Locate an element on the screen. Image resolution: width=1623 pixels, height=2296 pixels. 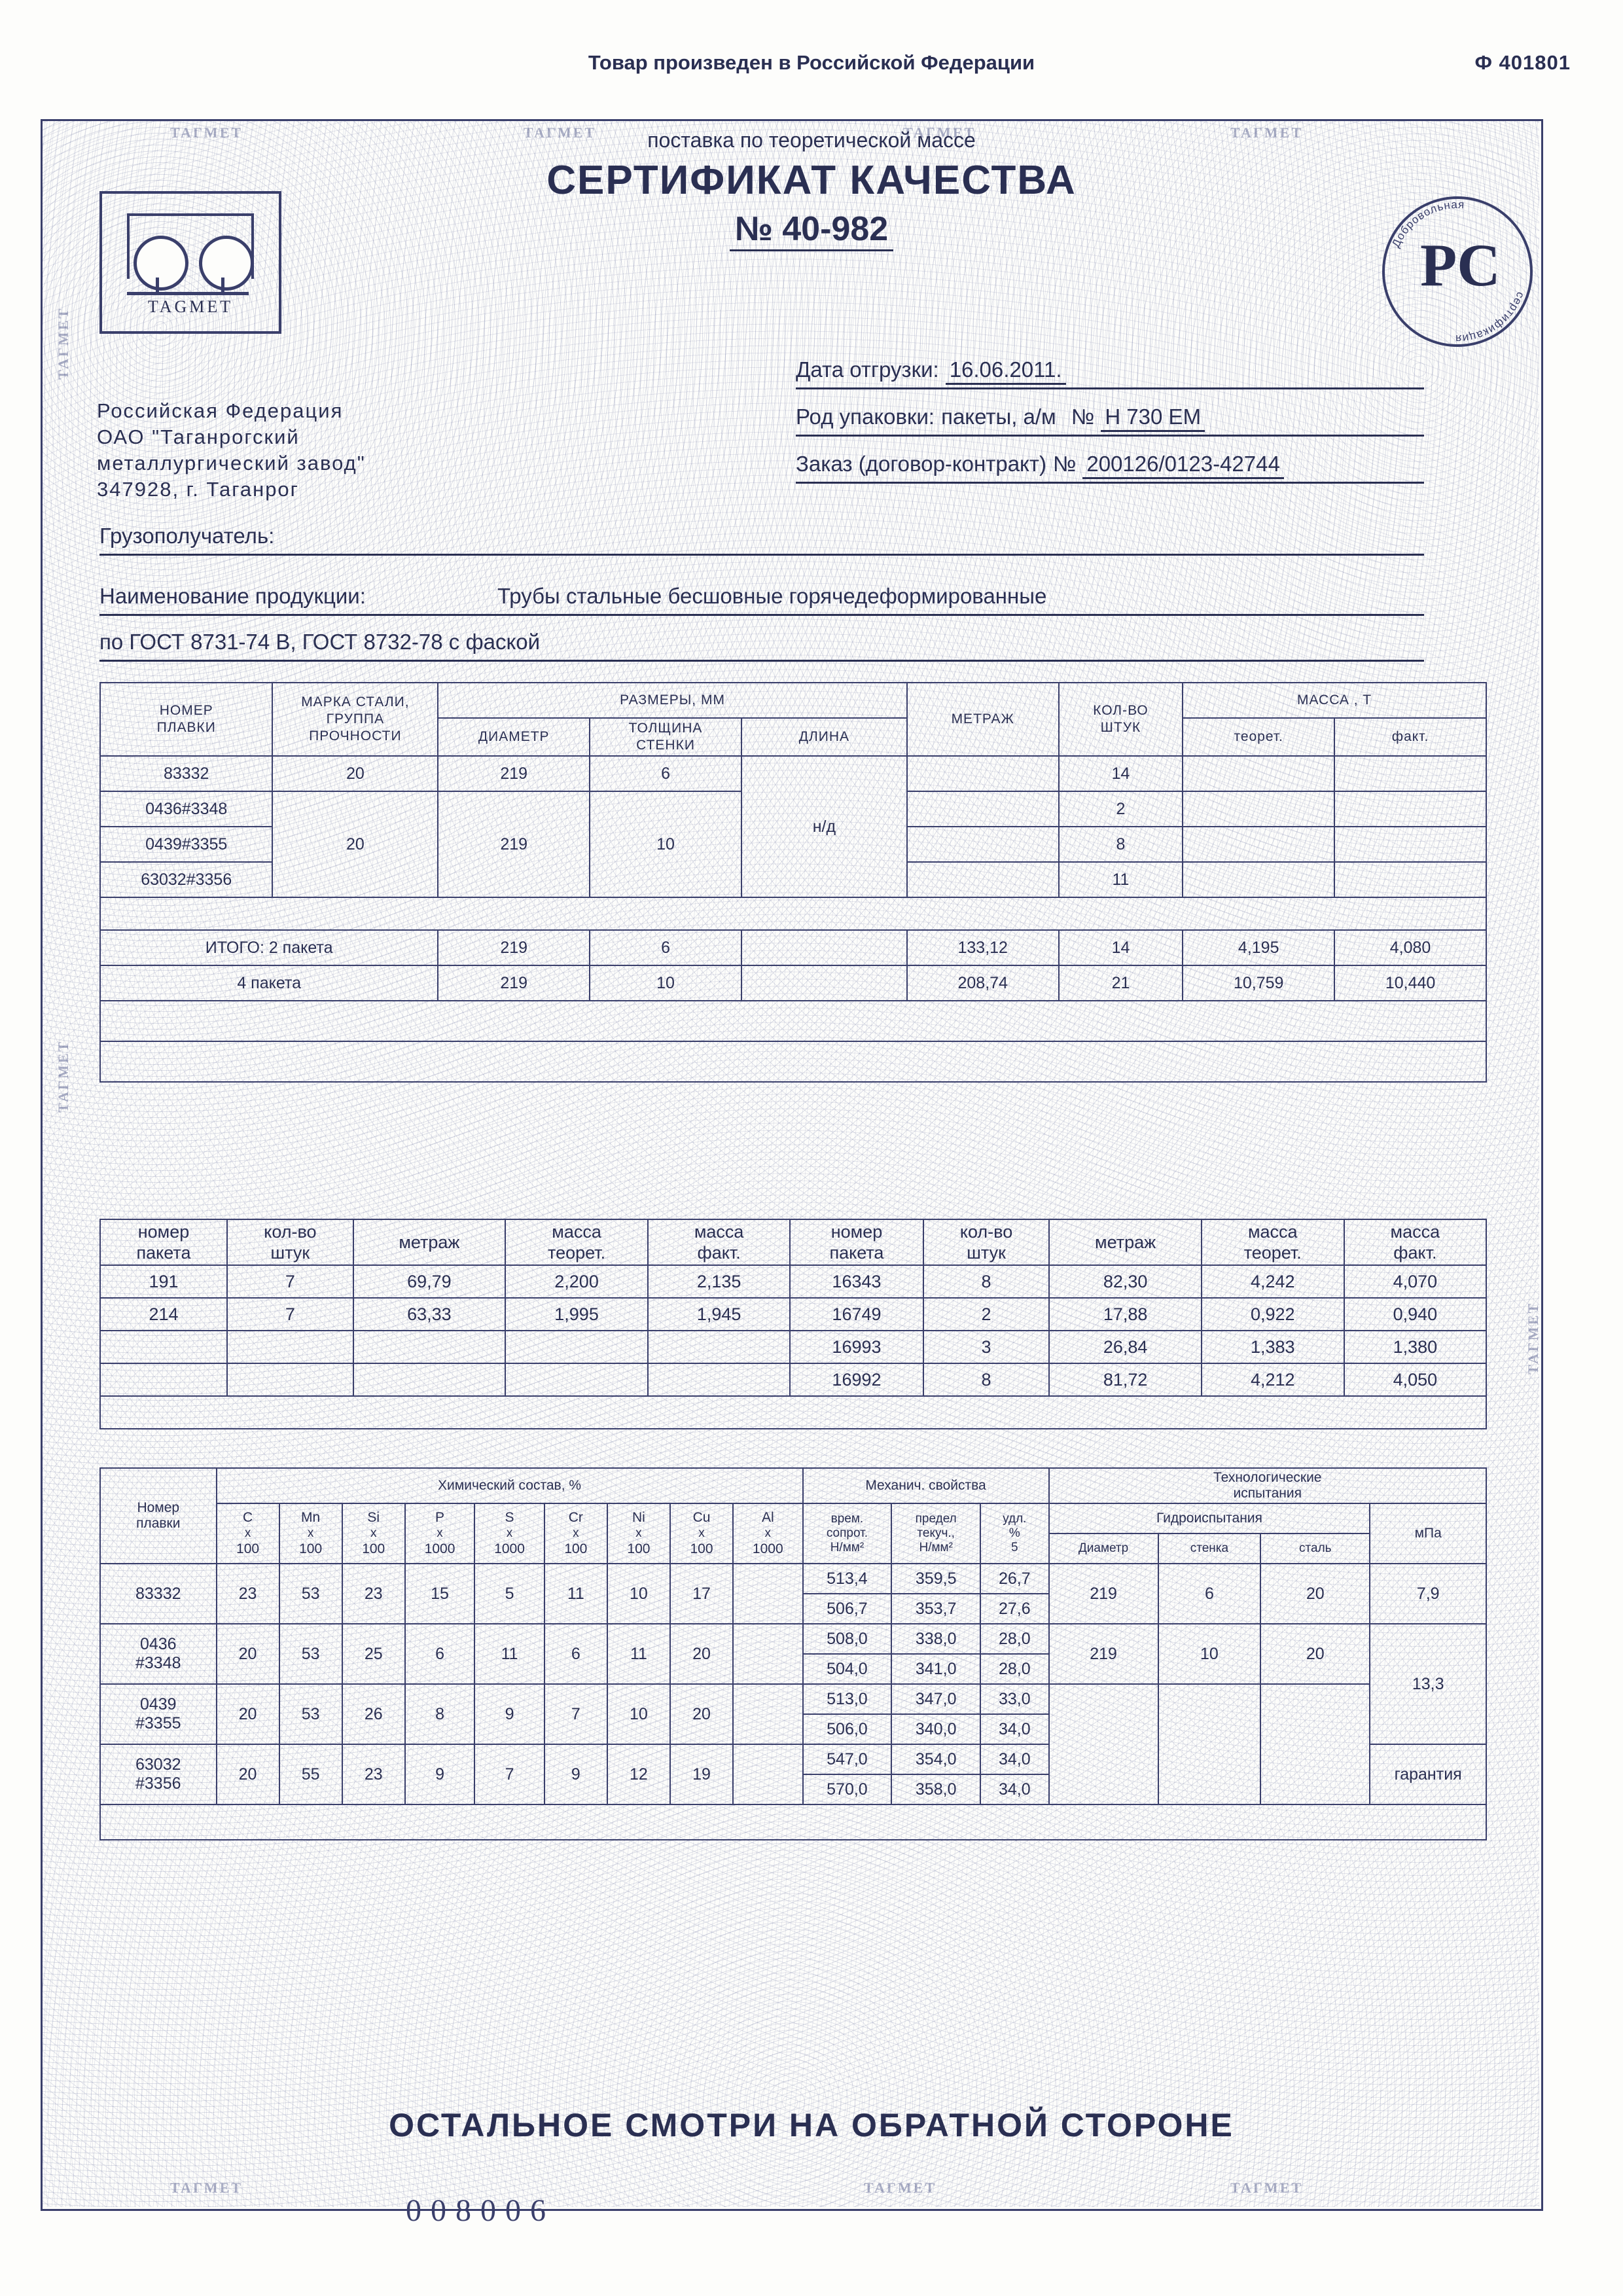
cell-hydro-steel: 20 is located at coordinates (1315, 1654).